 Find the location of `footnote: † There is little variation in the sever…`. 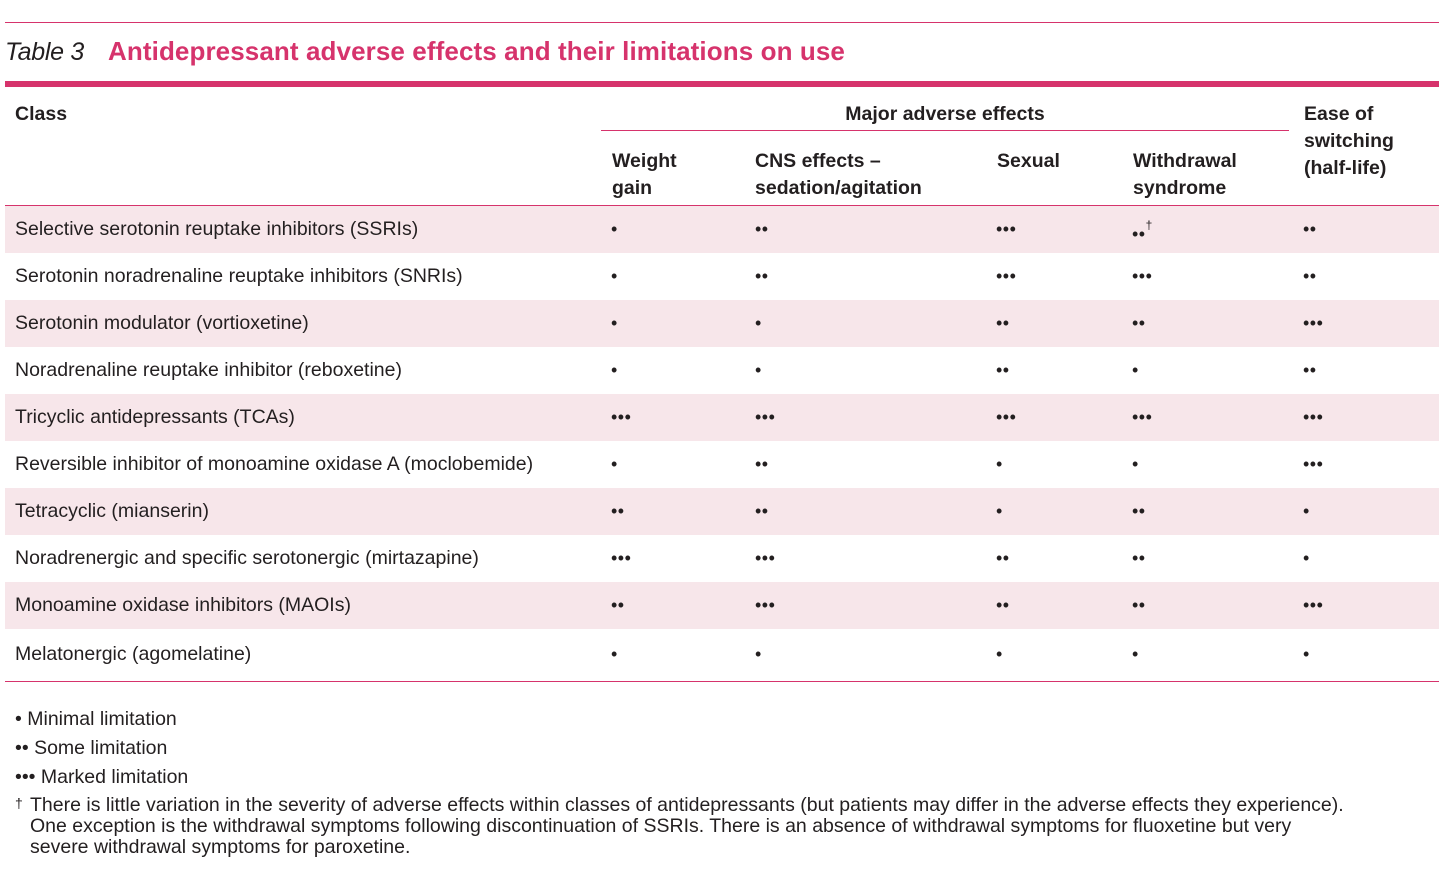

footnote: † There is little variation in the sever… is located at coordinates (680, 826).